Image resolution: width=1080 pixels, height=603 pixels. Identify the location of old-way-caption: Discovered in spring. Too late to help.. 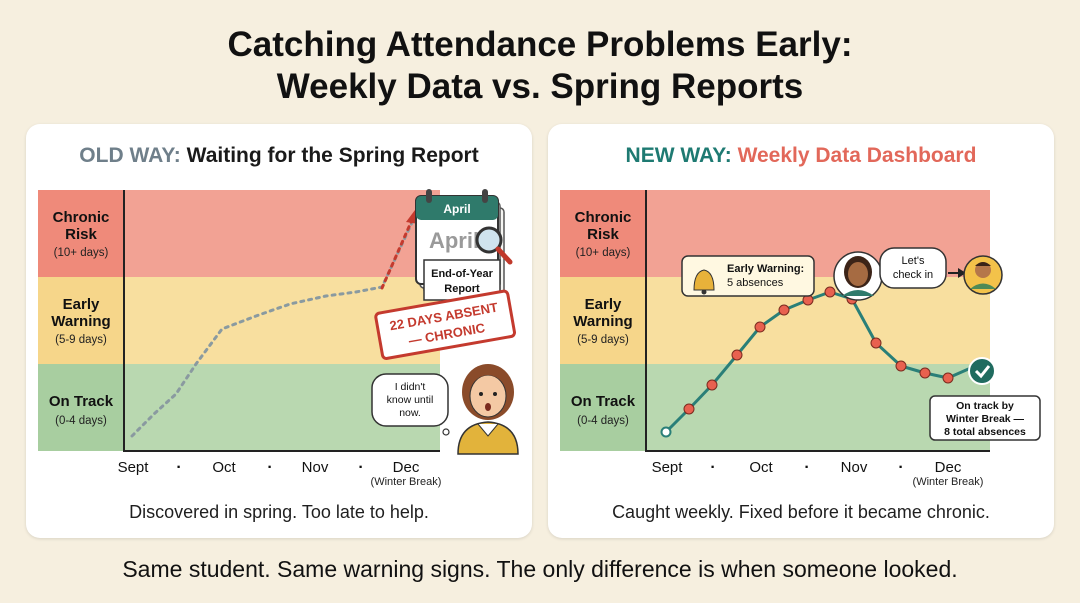
(279, 512).